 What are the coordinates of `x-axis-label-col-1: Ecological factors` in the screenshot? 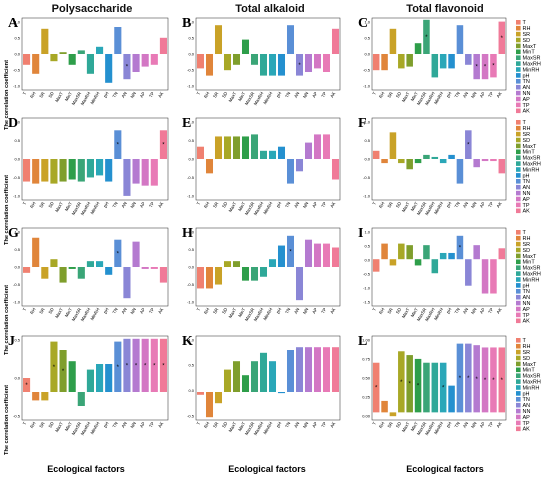 It's located at (86, 469).